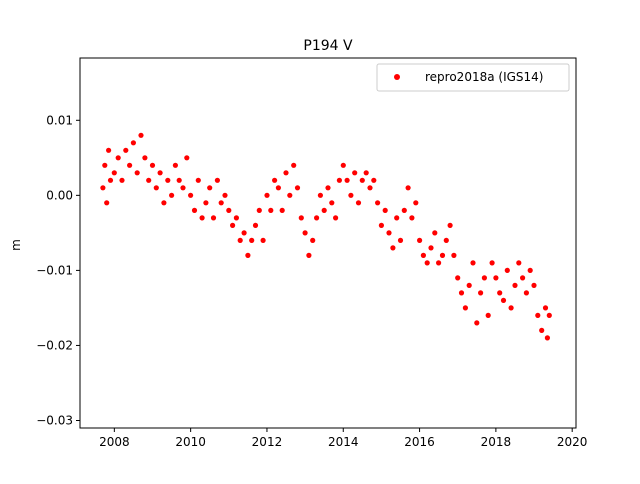 The image size is (640, 484). What do you see at coordinates (54, 420) in the screenshot?
I see `y-tick-label: −0.03` at bounding box center [54, 420].